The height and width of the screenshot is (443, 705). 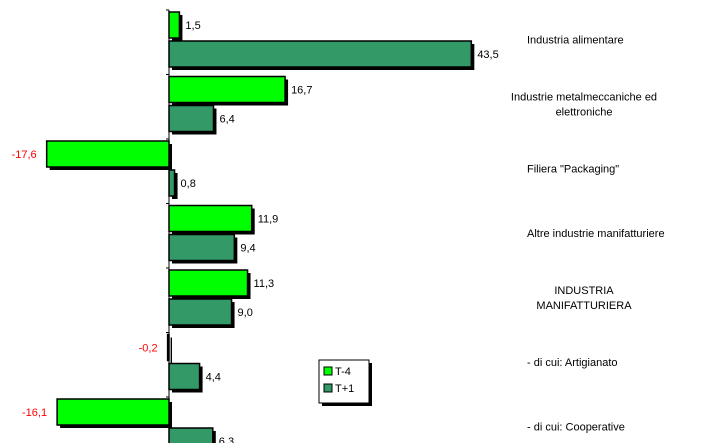 What do you see at coordinates (344, 389) in the screenshot?
I see `legend-entry: T+1` at bounding box center [344, 389].